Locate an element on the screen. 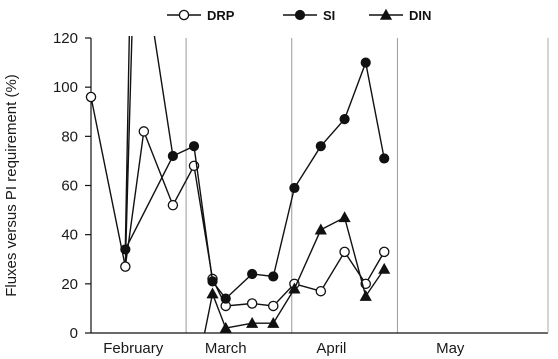  legend-marker-din is located at coordinates (386, 14).